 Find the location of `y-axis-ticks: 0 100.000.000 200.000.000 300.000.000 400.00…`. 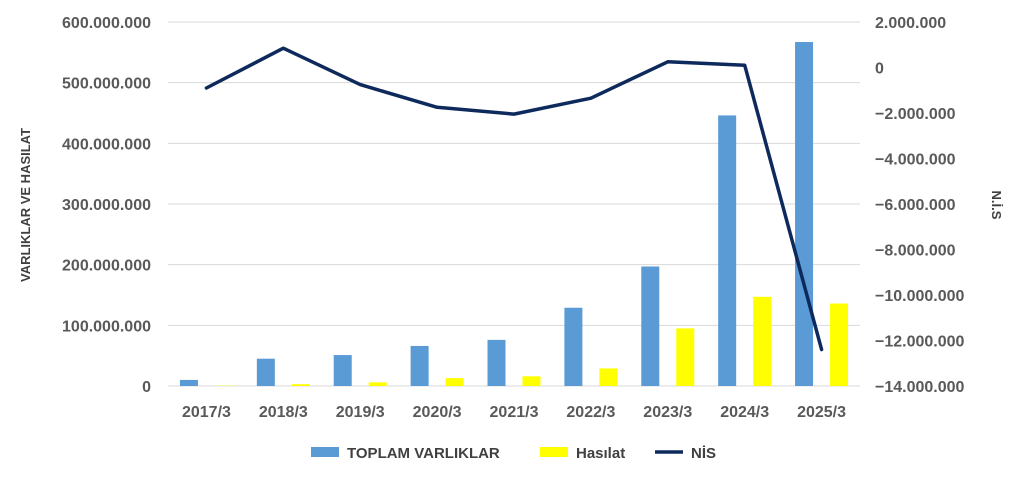

y-axis-ticks: 0 100.000.000 200.000.000 300.000.000 400.00… is located at coordinates (106, 205).